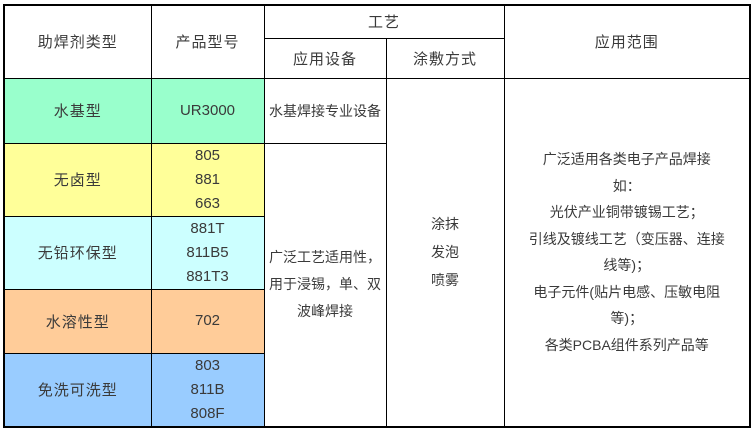 This screenshot has height=428, width=752. What do you see at coordinates (325, 110) in the screenshot?
I see `equipment-cell-water-based: 水基焊接专业设备` at bounding box center [325, 110].